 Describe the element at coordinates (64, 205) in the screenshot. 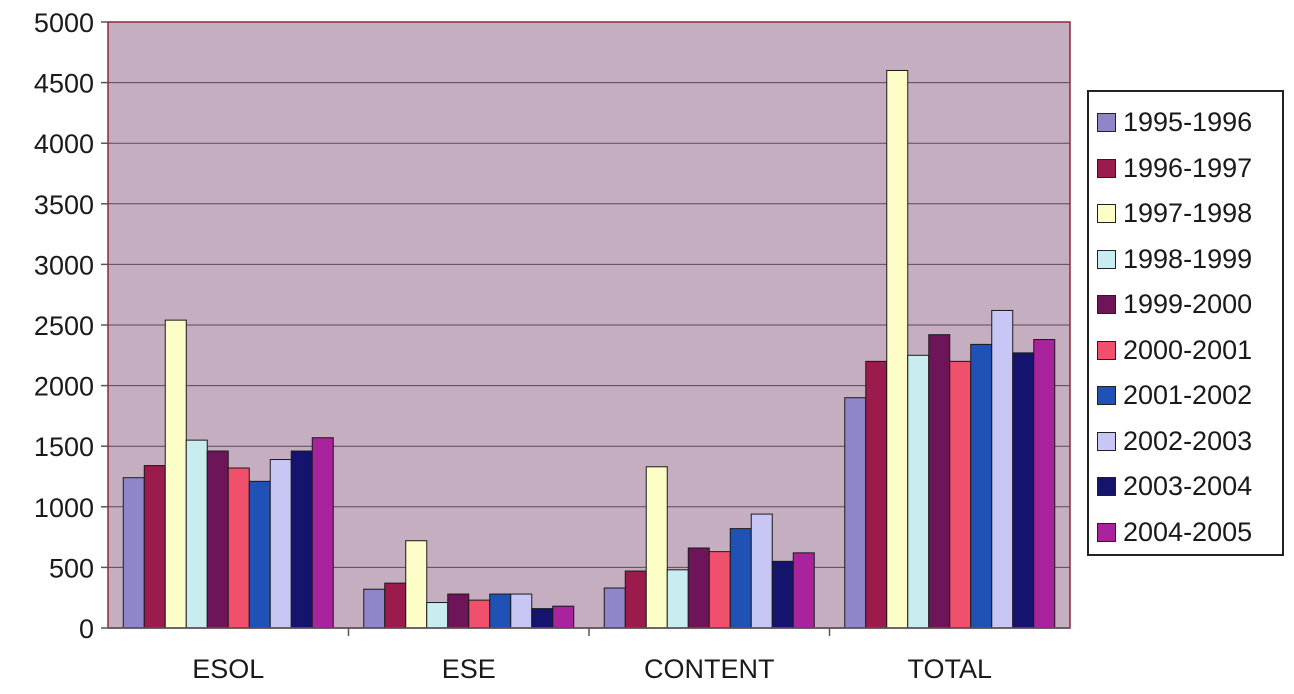

I see `y-tick-label: 3500` at that location.